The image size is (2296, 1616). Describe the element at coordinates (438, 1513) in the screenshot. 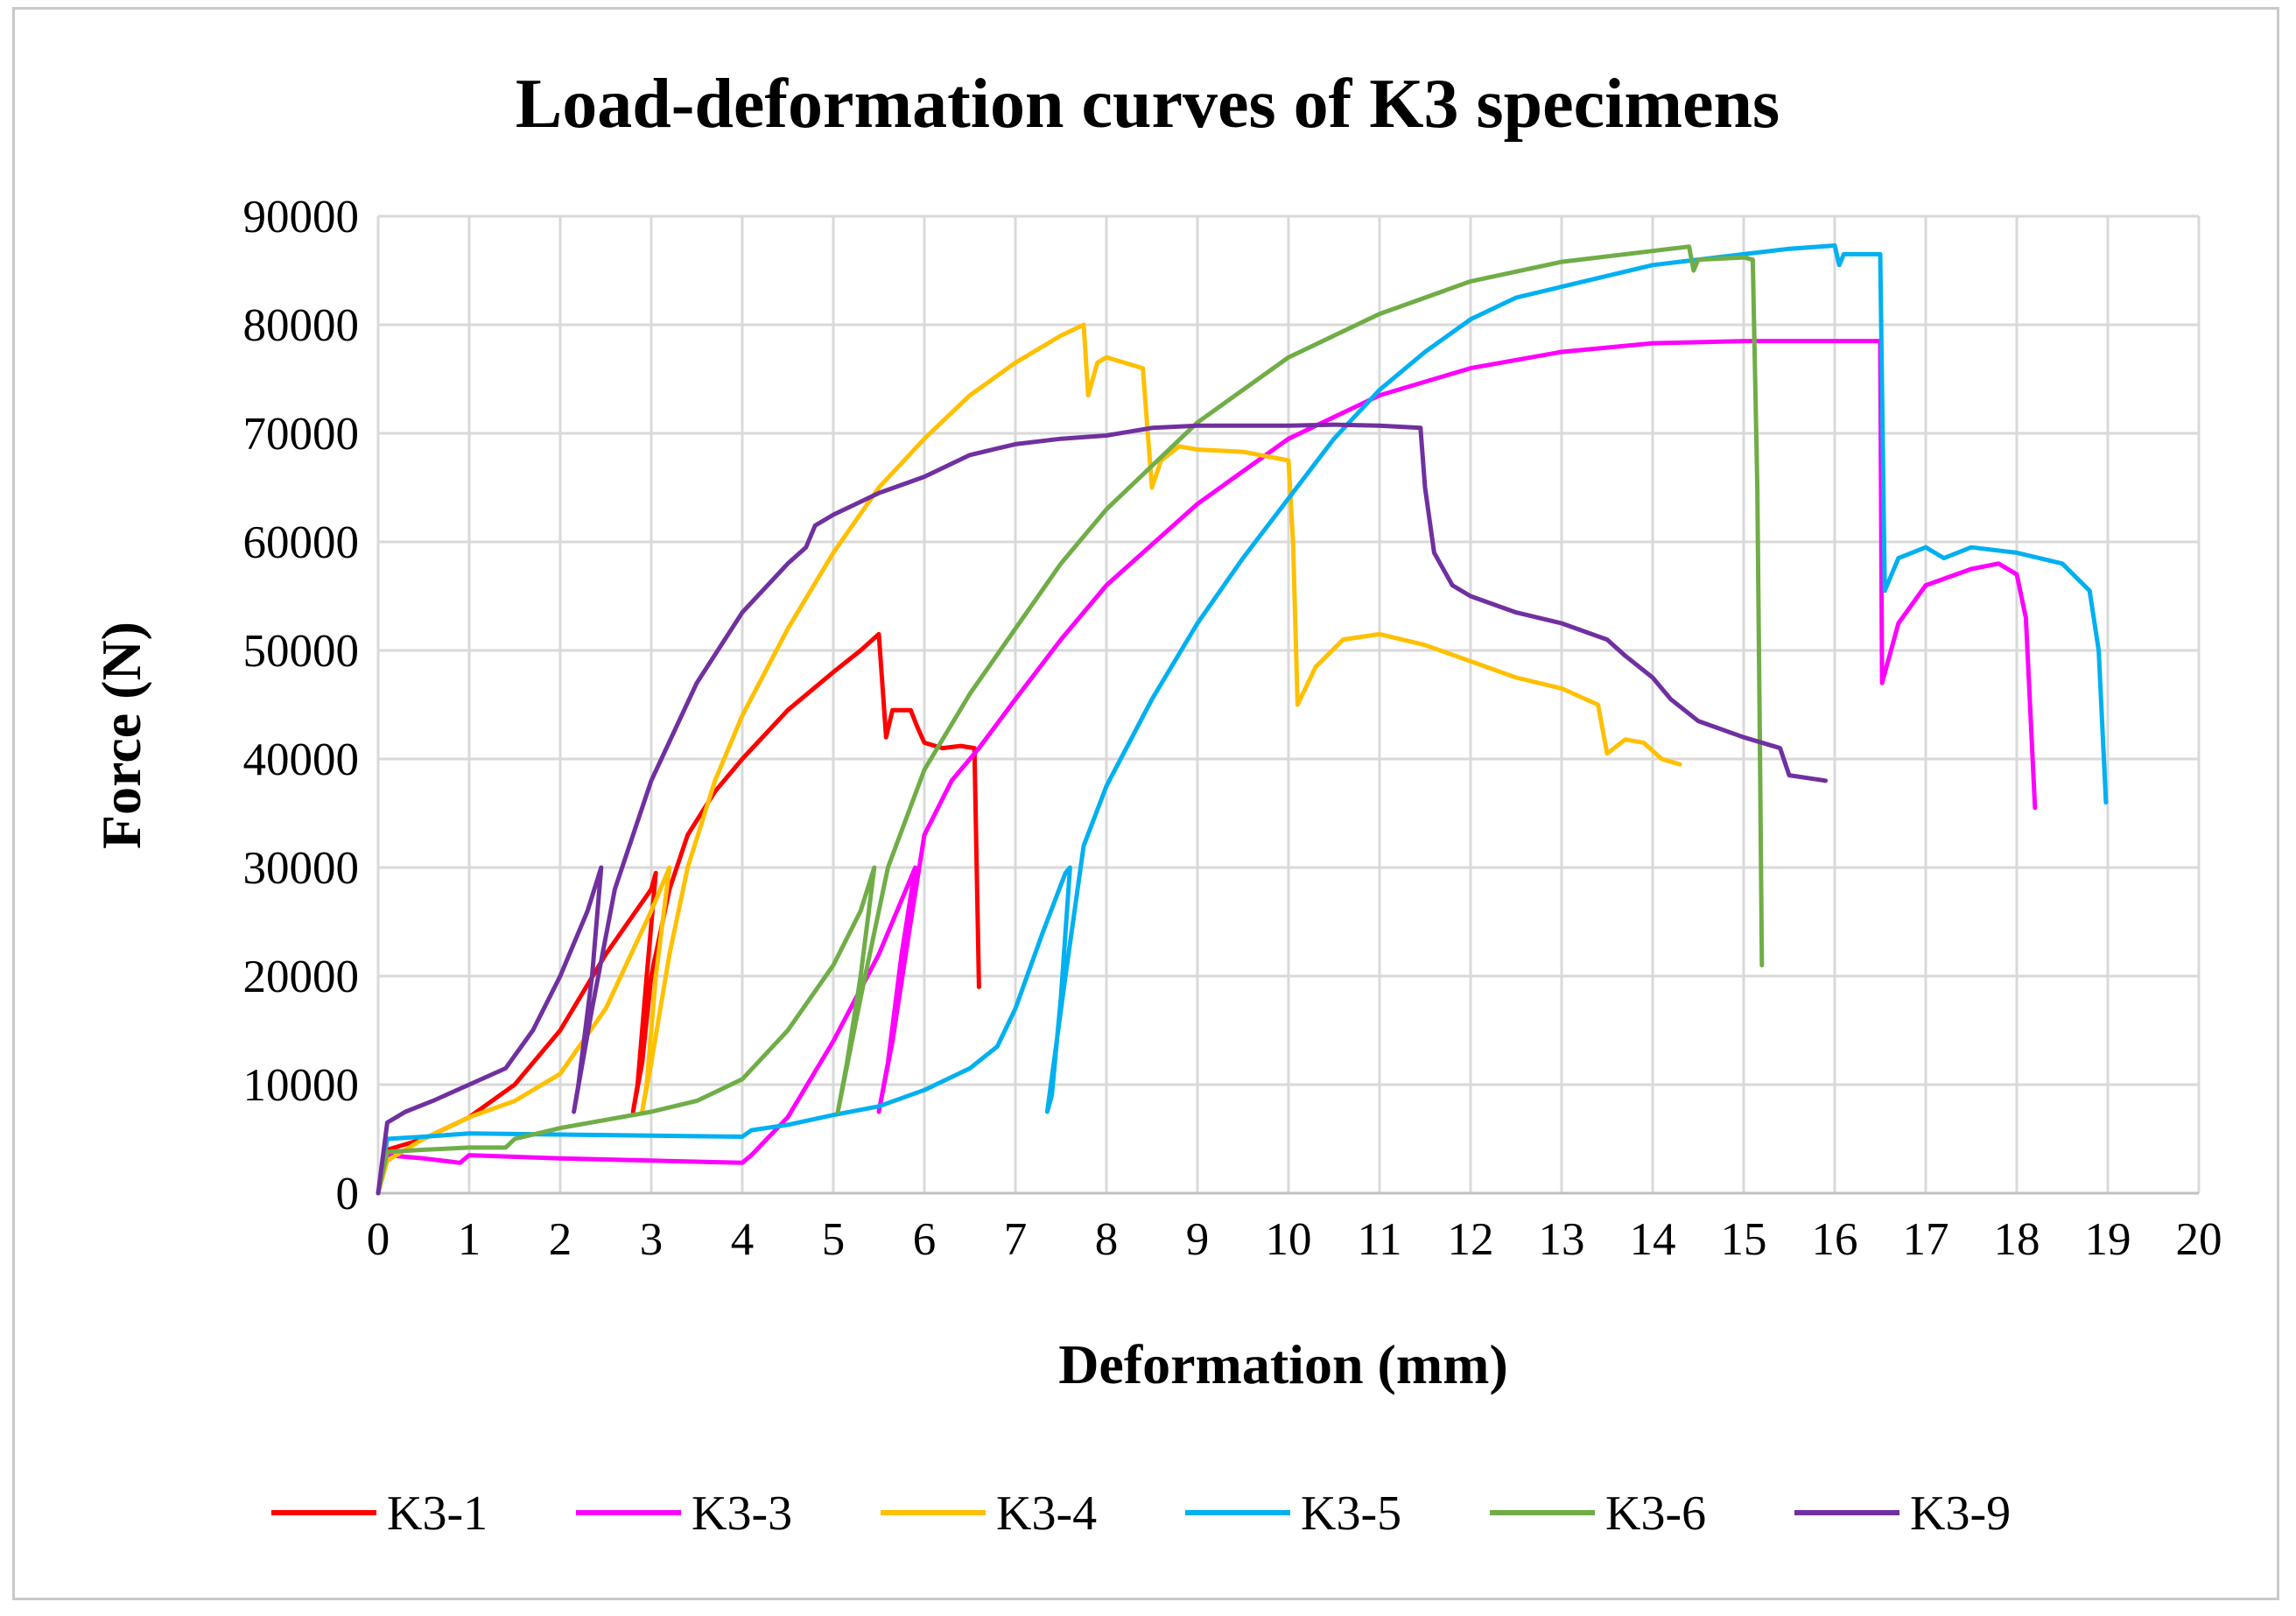

I see `legend-label: K3-1` at that location.